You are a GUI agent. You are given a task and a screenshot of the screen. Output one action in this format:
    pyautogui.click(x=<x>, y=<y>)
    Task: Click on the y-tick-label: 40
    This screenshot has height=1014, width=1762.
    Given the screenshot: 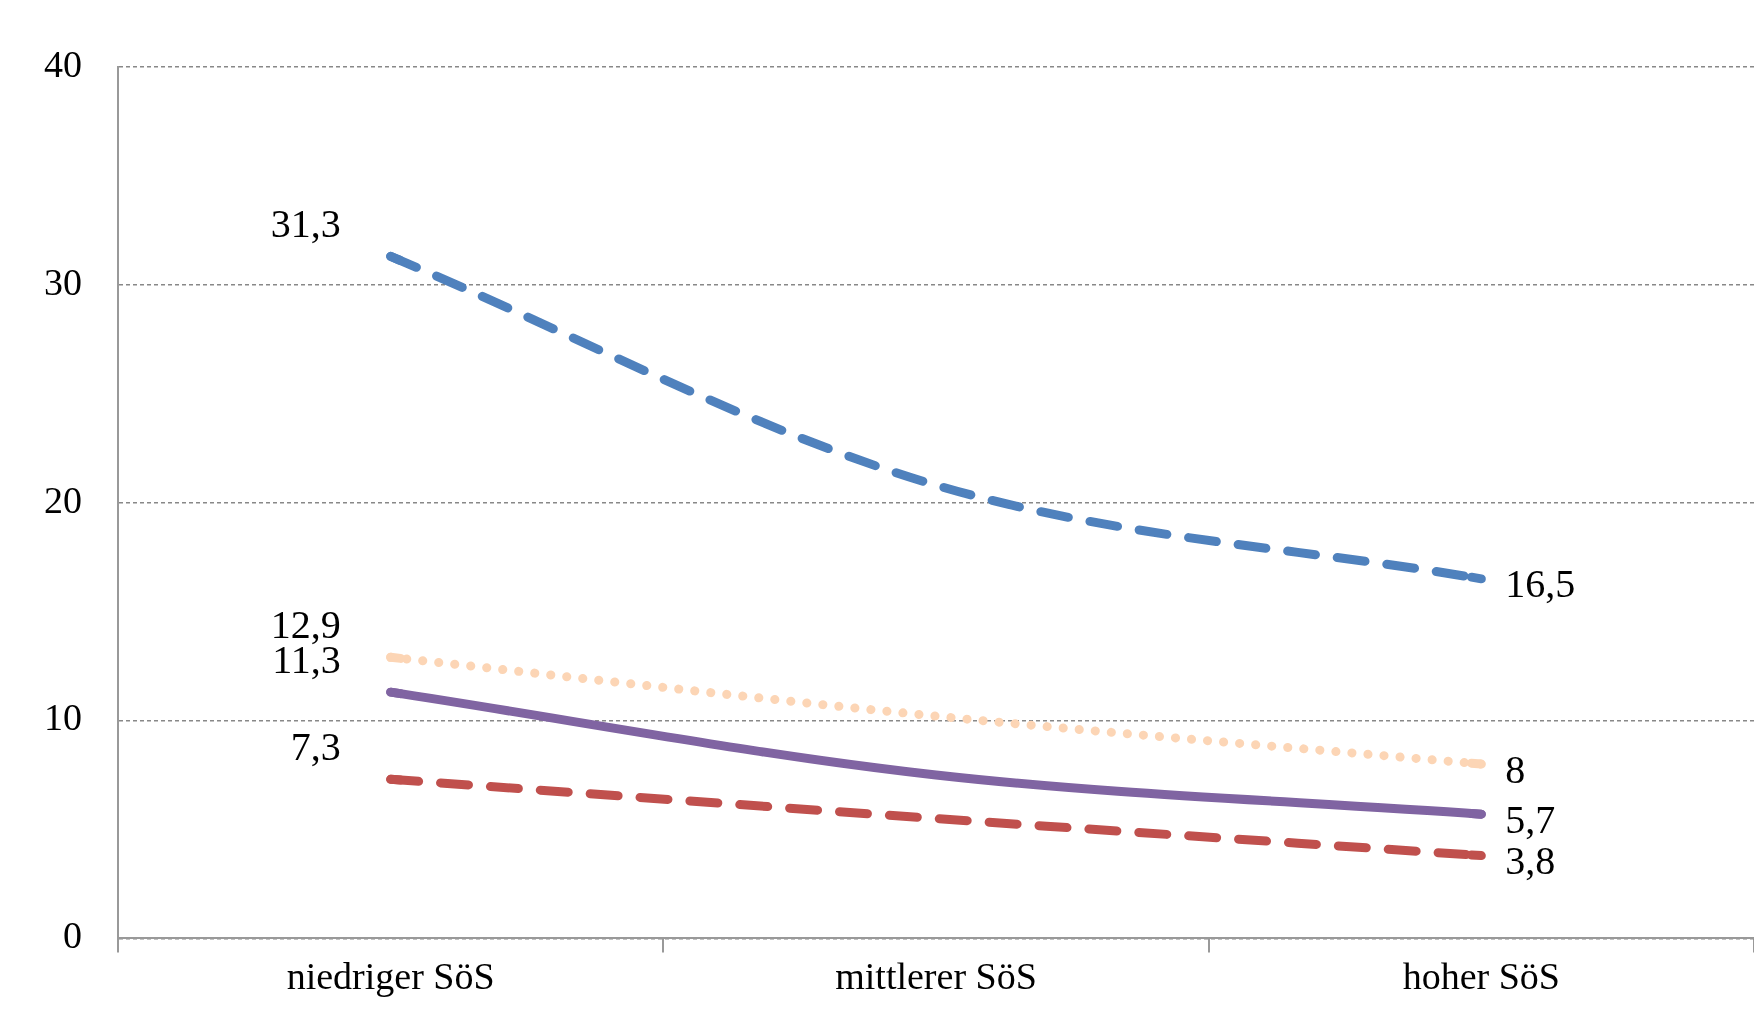 What is the action you would take?
    pyautogui.click(x=63, y=63)
    